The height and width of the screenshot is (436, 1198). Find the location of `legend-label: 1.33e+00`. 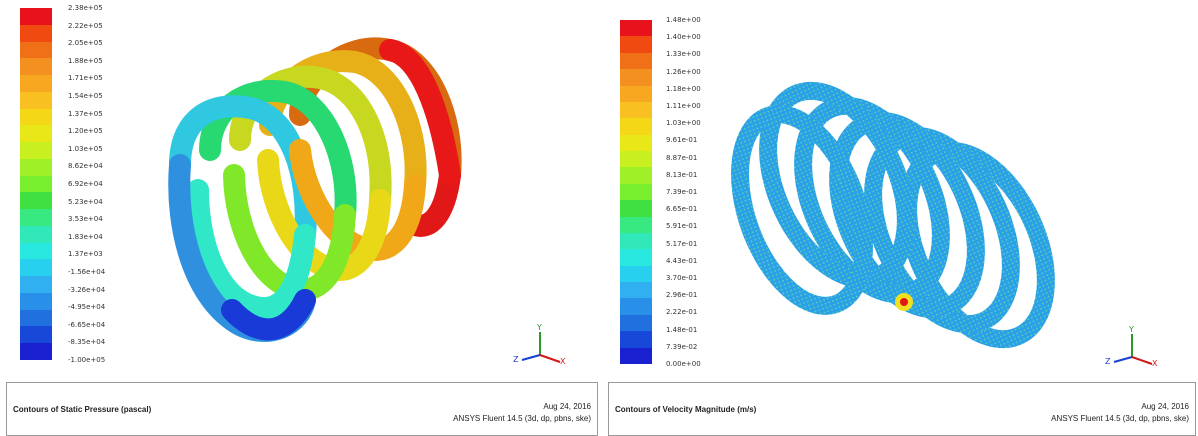

legend-label: 1.33e+00 is located at coordinates (683, 54).